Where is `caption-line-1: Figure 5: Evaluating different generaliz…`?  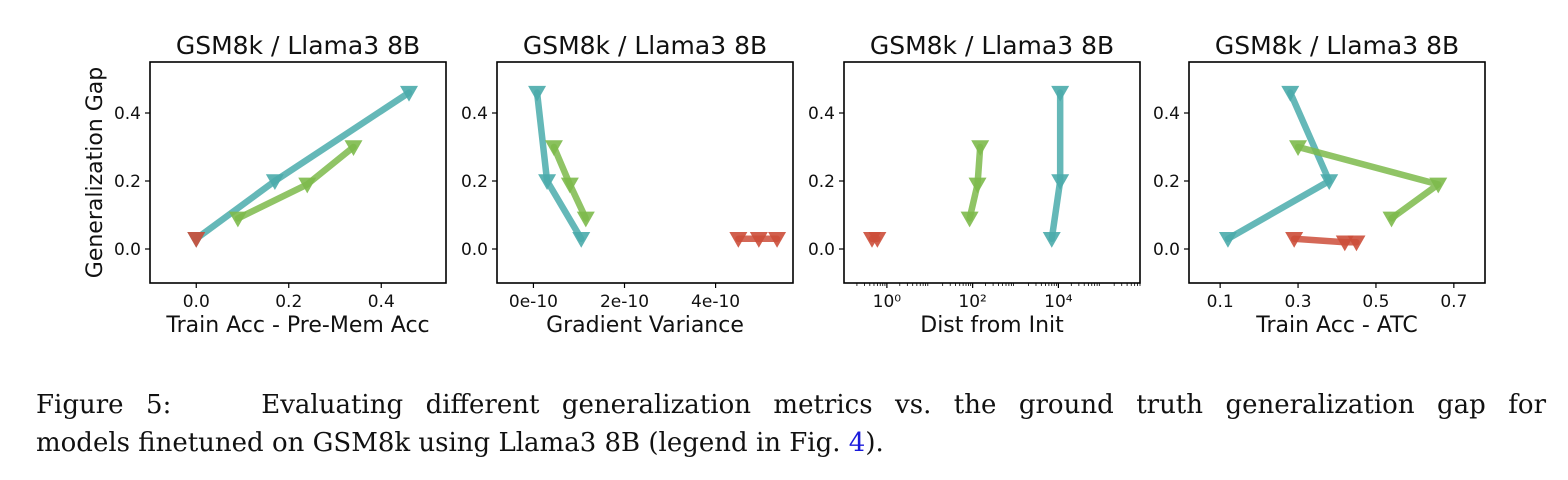 caption-line-1: Figure 5: Evaluating different generaliz… is located at coordinates (791, 405).